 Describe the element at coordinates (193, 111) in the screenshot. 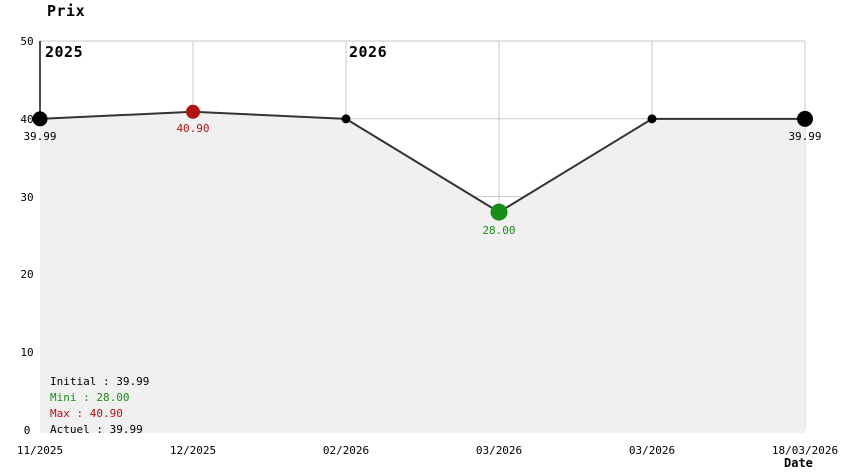

I see `data-point-max` at that location.